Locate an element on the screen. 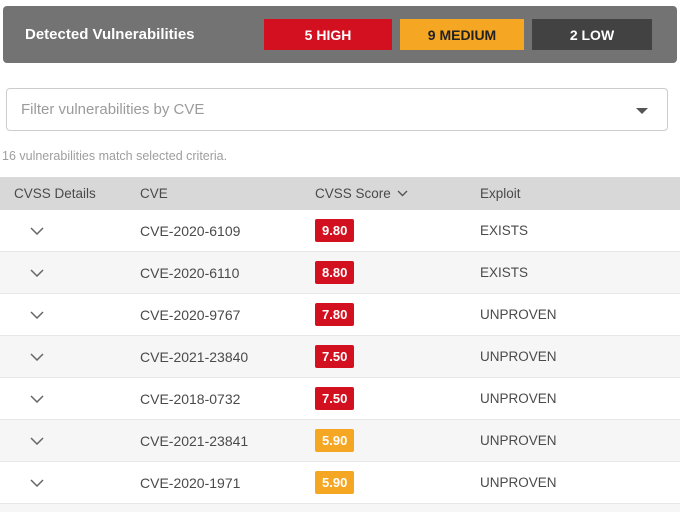 Image resolution: width=680 pixels, height=524 pixels. cve-filter-combobox is located at coordinates (337, 109).